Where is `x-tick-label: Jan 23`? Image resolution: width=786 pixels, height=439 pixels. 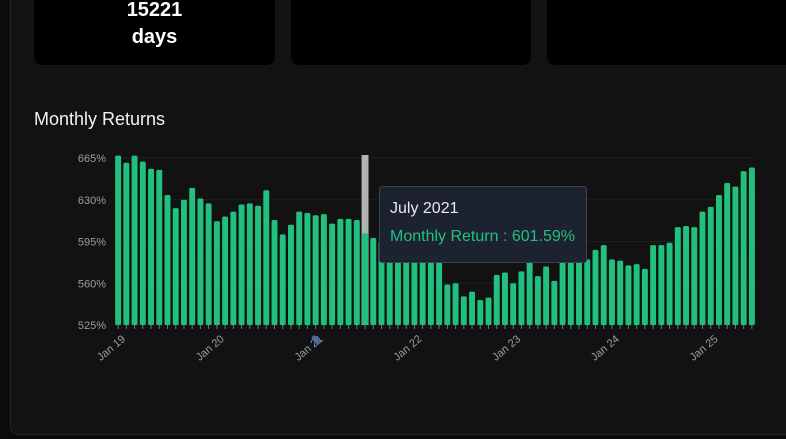 x-tick-label: Jan 23 is located at coordinates (506, 348).